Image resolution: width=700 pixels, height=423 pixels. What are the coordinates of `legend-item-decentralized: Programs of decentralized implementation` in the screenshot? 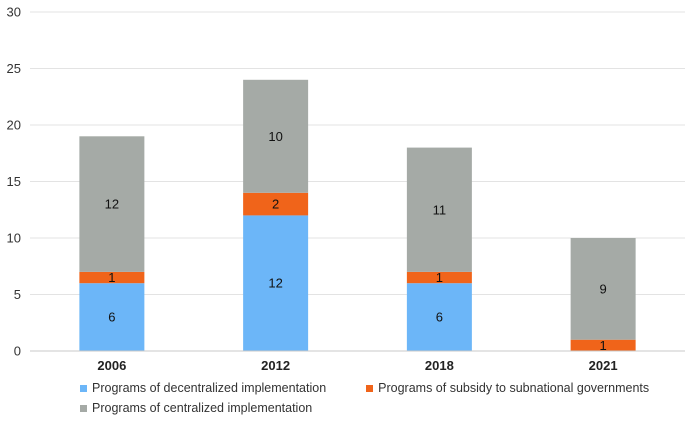 It's located at (203, 388).